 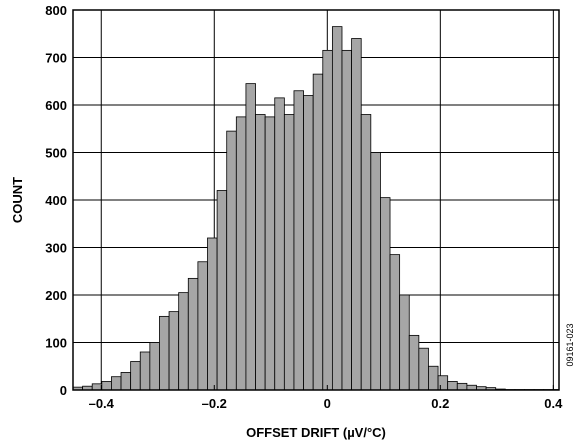 What do you see at coordinates (56, 153) in the screenshot?
I see `y-tick-label: 500` at bounding box center [56, 153].